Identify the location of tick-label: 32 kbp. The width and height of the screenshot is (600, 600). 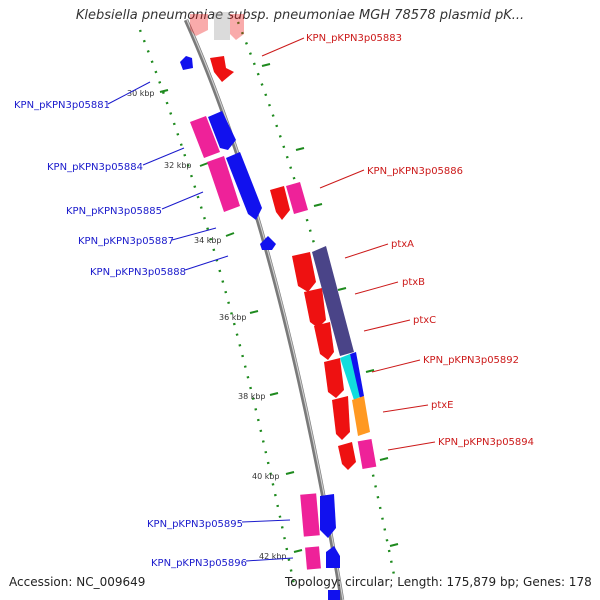
(178, 165).